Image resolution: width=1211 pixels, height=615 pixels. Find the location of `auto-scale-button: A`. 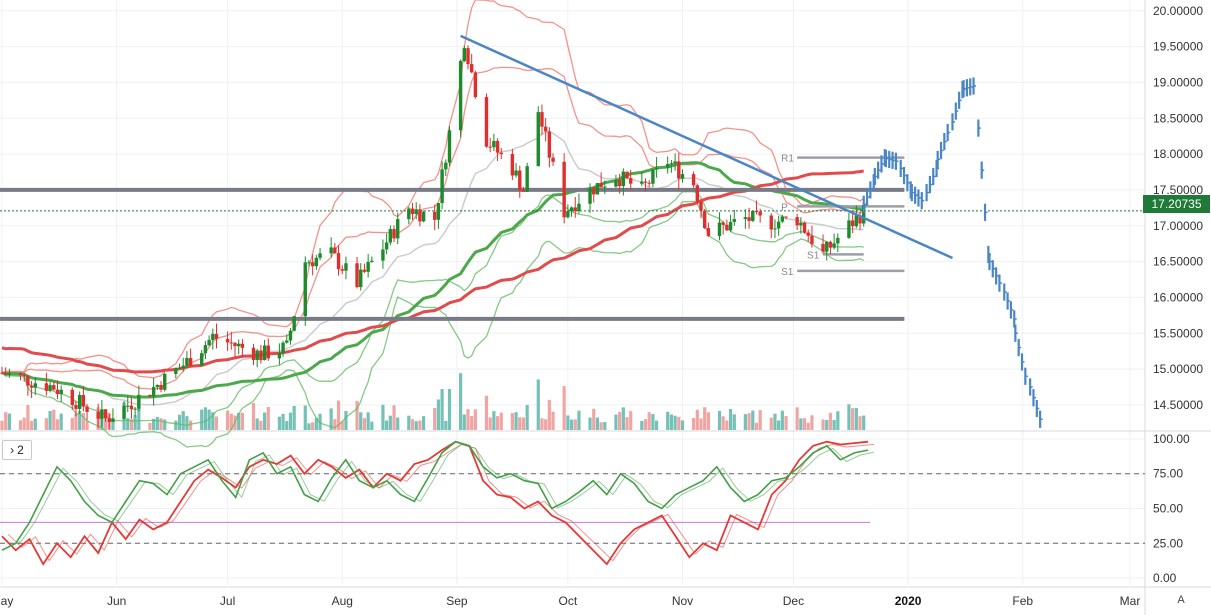

auto-scale-button: A is located at coordinates (1181, 600).